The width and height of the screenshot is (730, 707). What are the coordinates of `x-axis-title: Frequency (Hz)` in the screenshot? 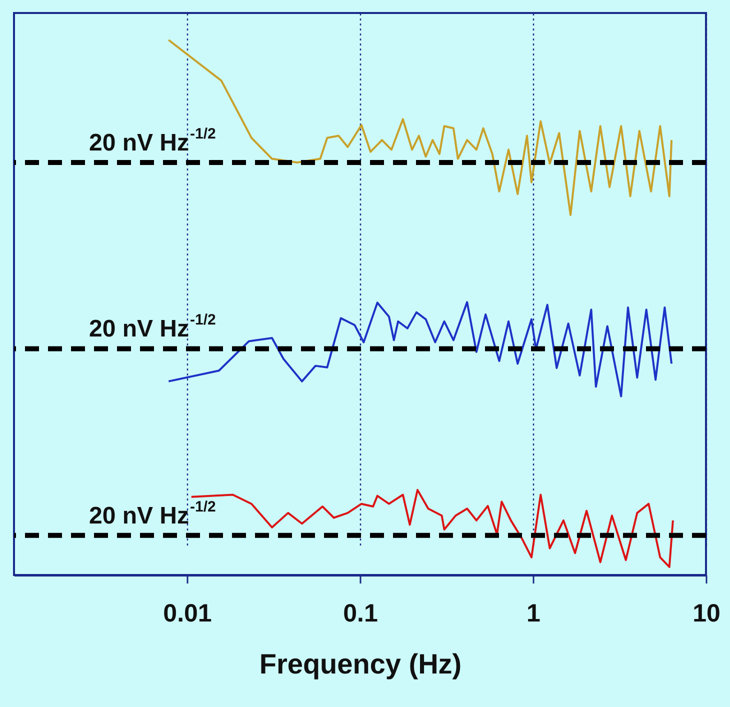 It's located at (360, 664).